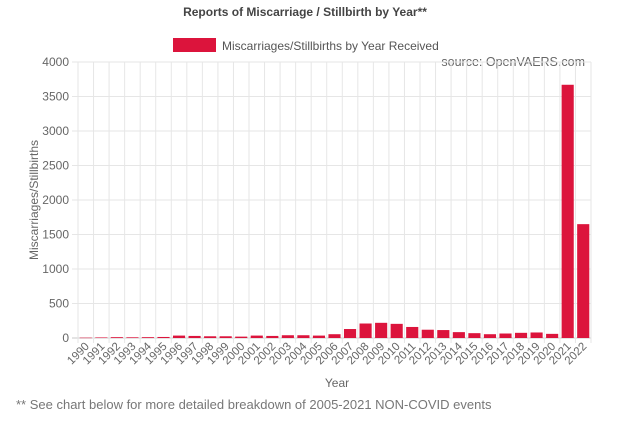 The width and height of the screenshot is (627, 421). Describe the element at coordinates (365, 330) in the screenshot. I see `bar-2008` at that location.